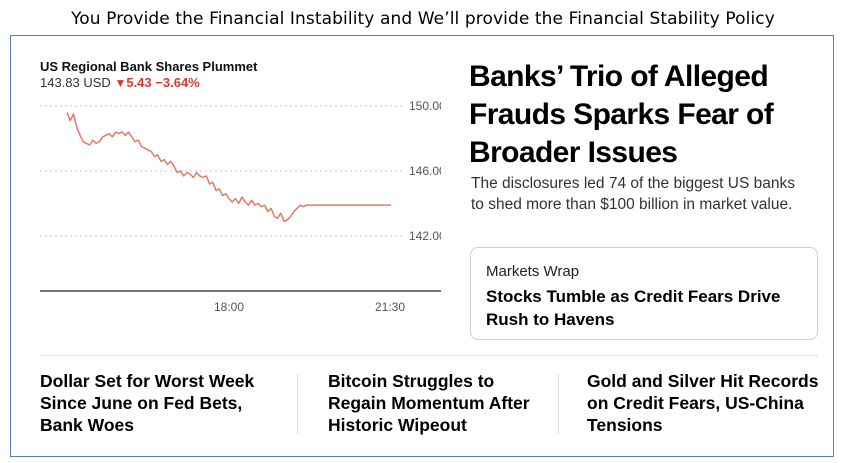 The height and width of the screenshot is (463, 846). I want to click on price-series-line, so click(228, 167).